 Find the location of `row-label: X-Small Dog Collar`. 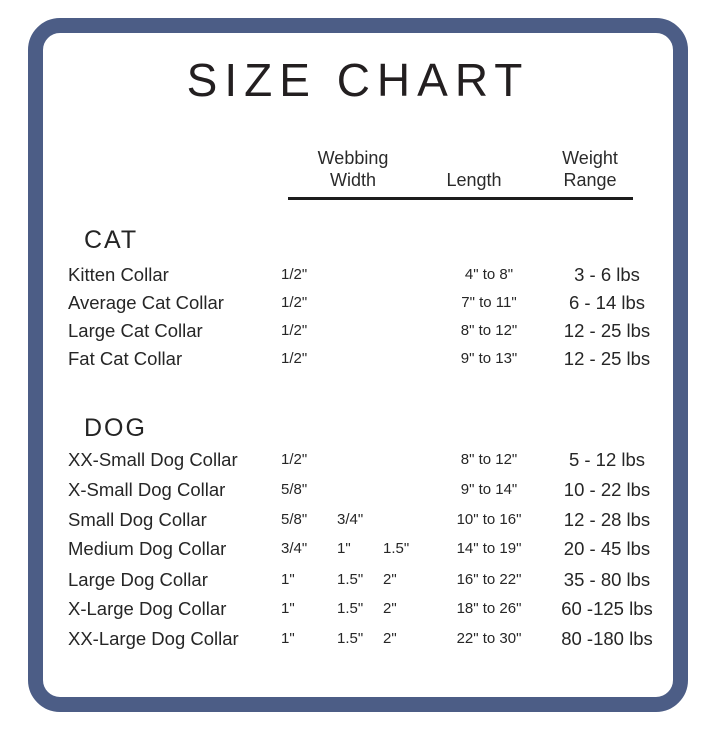

row-label: X-Small Dog Collar is located at coordinates (147, 489).